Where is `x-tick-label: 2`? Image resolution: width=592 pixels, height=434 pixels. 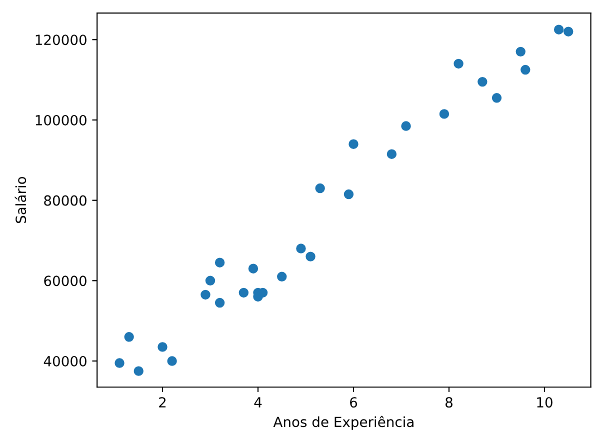 x-tick-label: 2 is located at coordinates (162, 402).